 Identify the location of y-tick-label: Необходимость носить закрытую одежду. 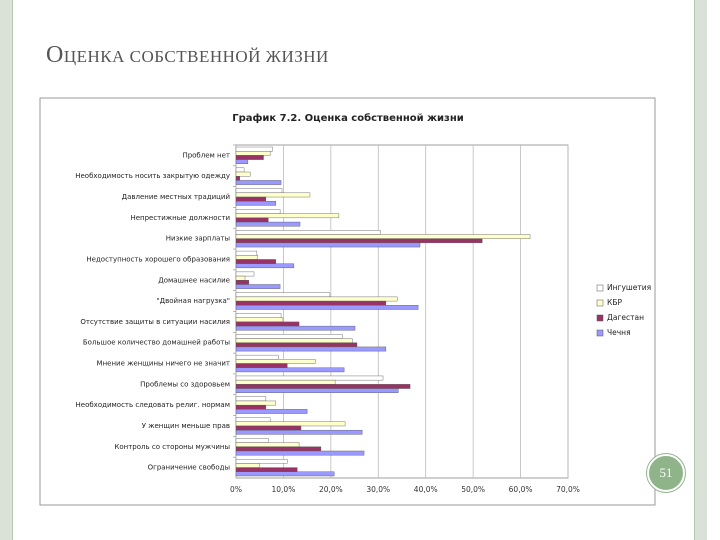
(152, 176).